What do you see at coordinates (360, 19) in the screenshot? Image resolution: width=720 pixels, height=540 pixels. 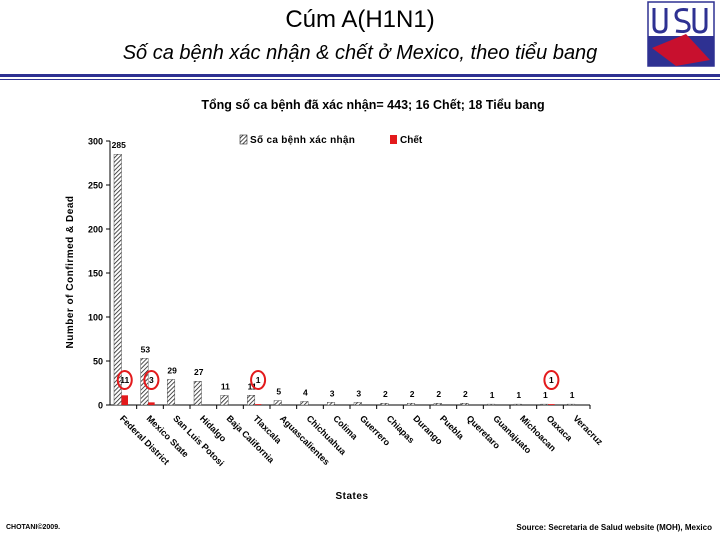 I see `slide-title: Cúm A(H1N1)` at bounding box center [360, 19].